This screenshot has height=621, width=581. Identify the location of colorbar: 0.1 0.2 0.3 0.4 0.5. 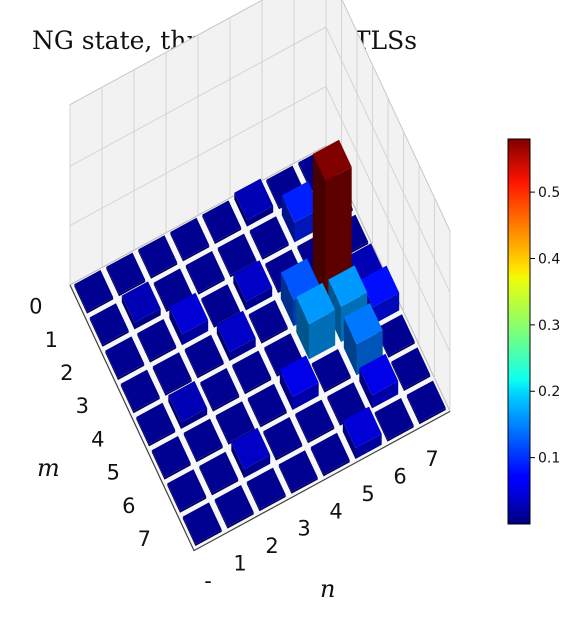
(533, 331).